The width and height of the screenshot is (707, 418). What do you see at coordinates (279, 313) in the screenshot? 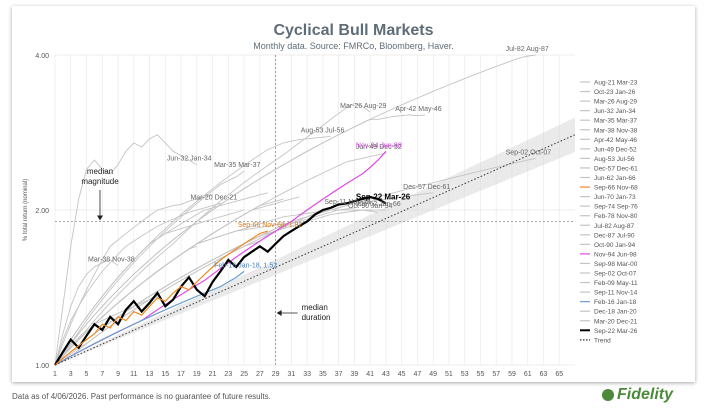
I see `duration-arrow-head` at bounding box center [279, 313].